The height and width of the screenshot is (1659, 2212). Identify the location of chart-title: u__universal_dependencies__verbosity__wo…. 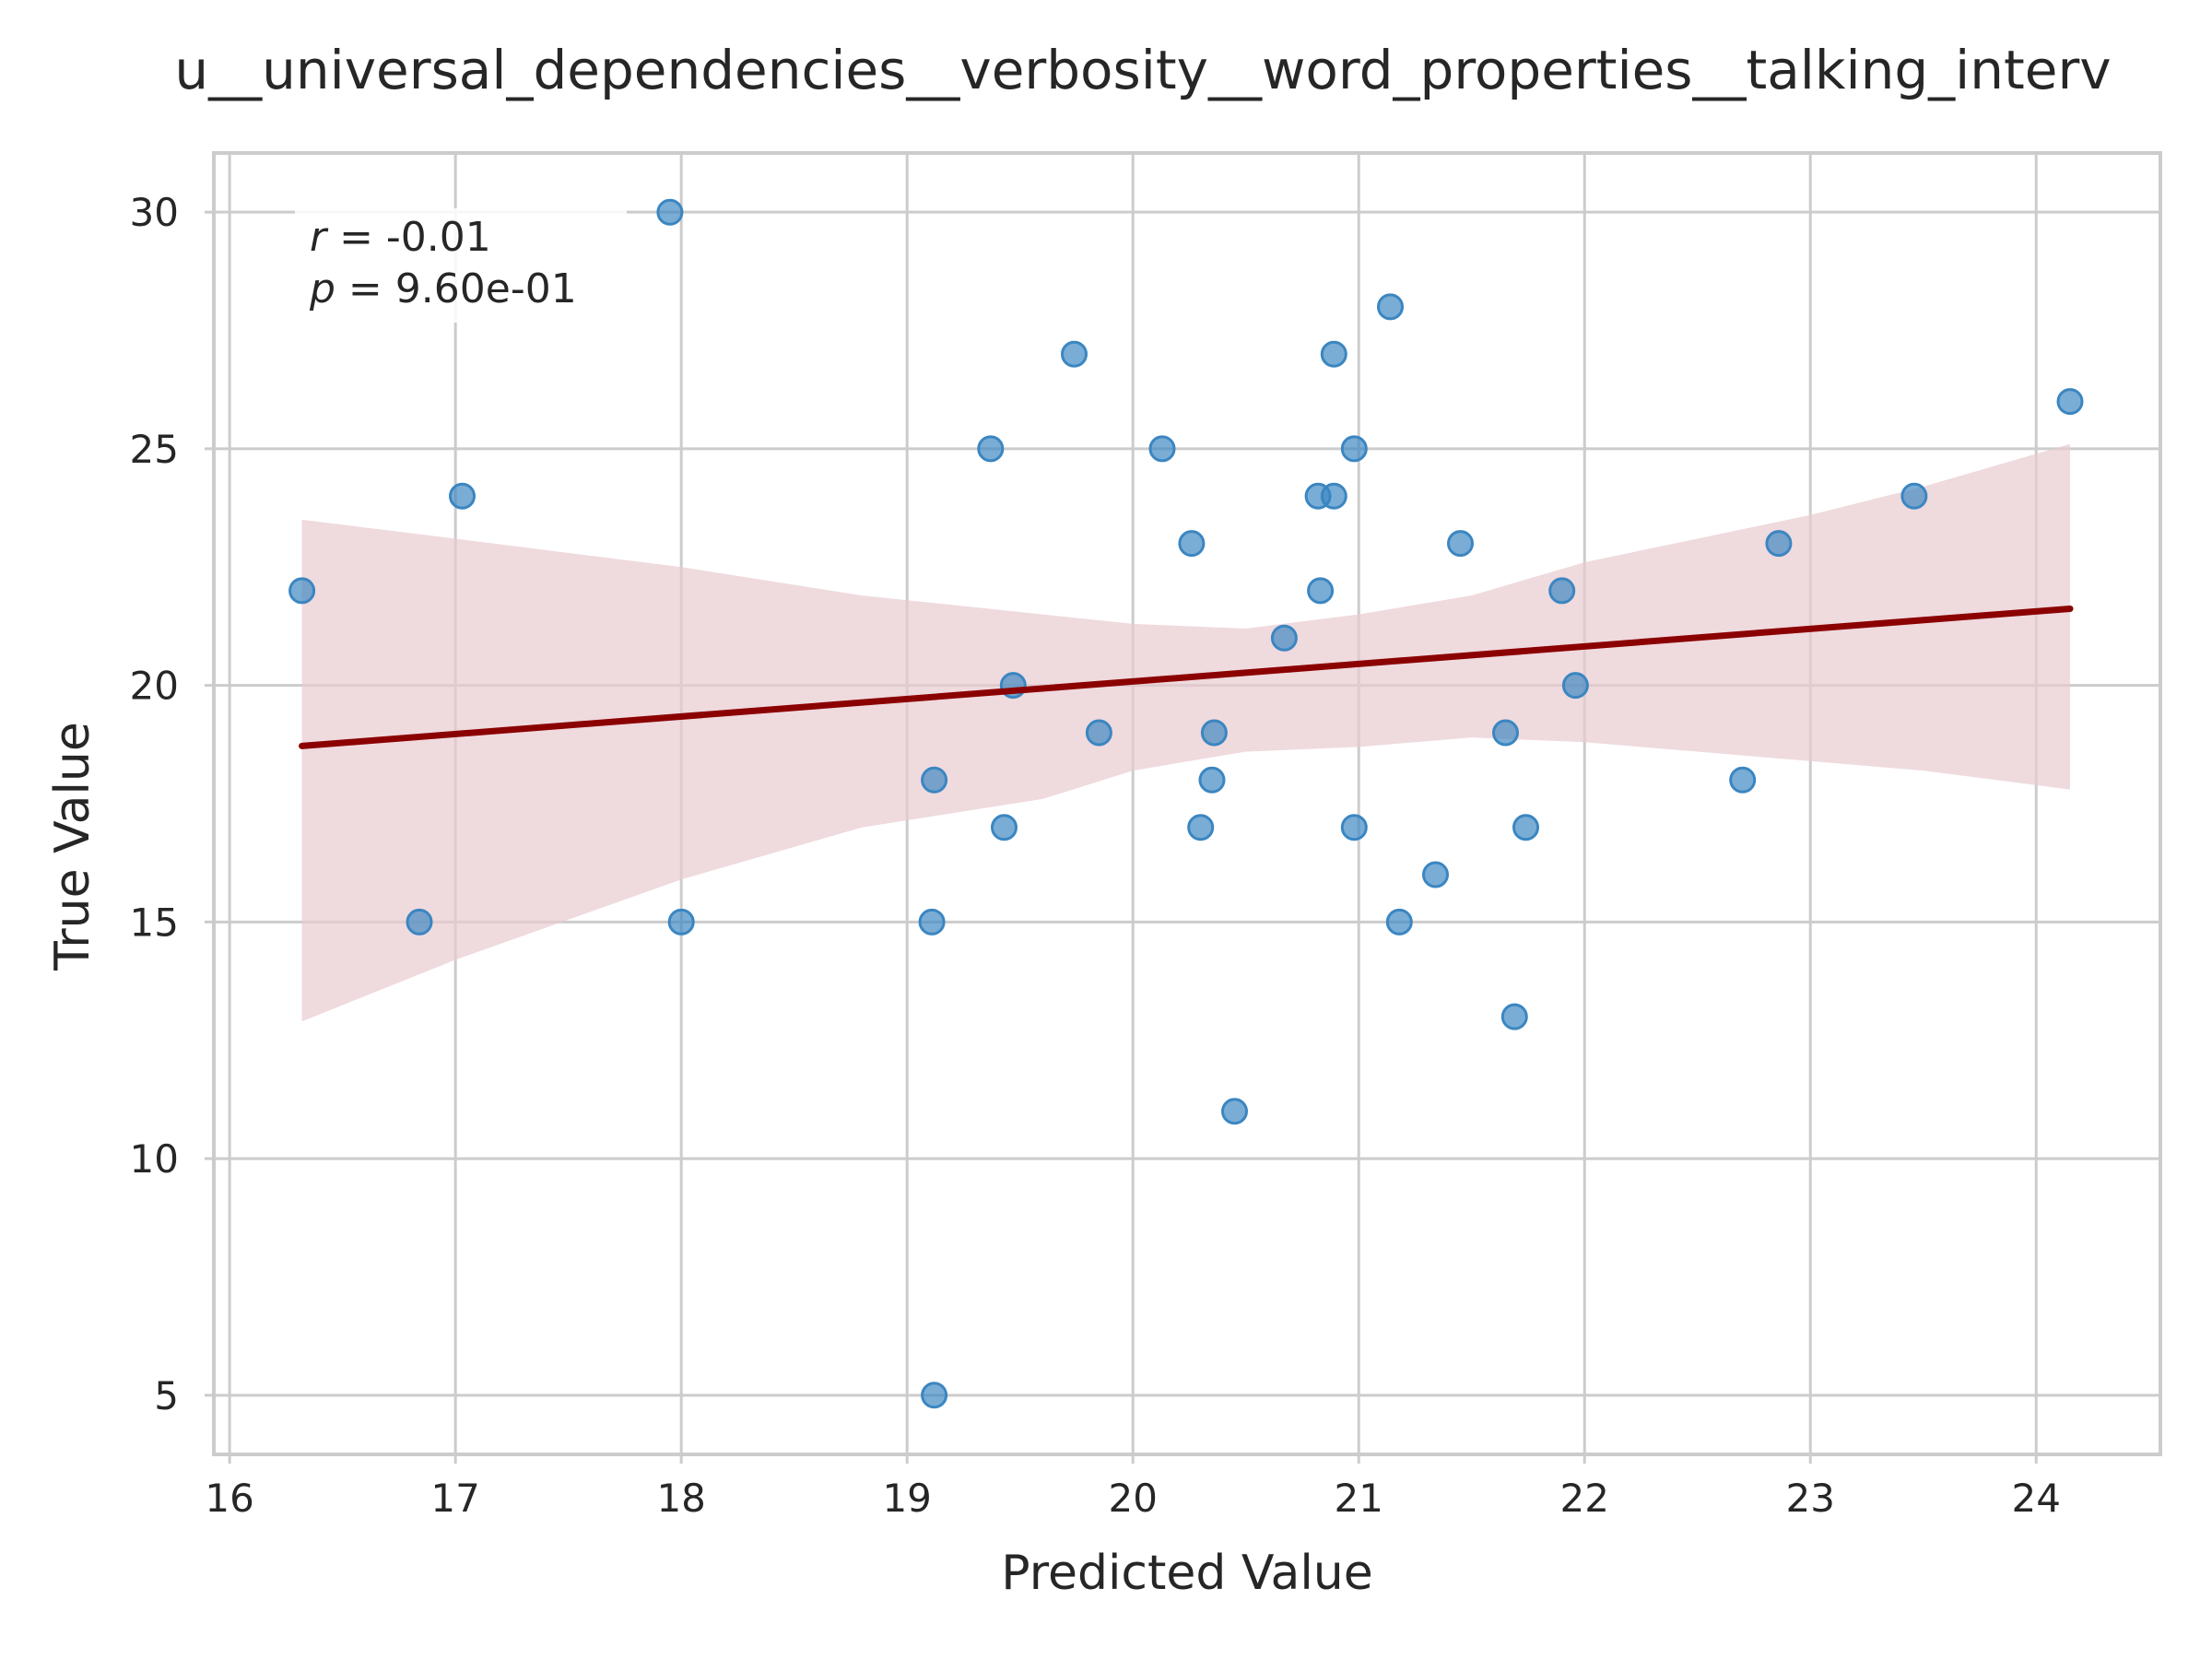
(1142, 70).